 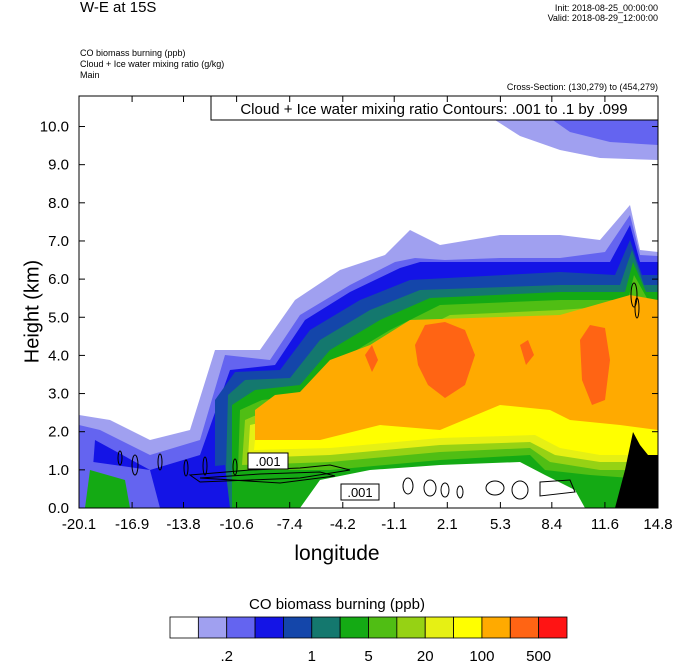 What do you see at coordinates (58, 470) in the screenshot?
I see `y-tick-label-1: 1.0` at bounding box center [58, 470].